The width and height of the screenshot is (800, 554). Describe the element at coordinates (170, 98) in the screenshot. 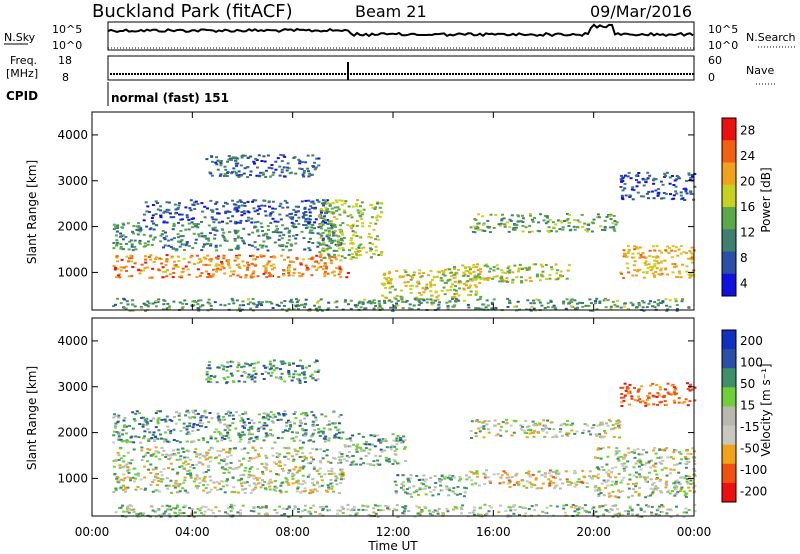

I see `cpid-value: normal (fast) 151` at that location.